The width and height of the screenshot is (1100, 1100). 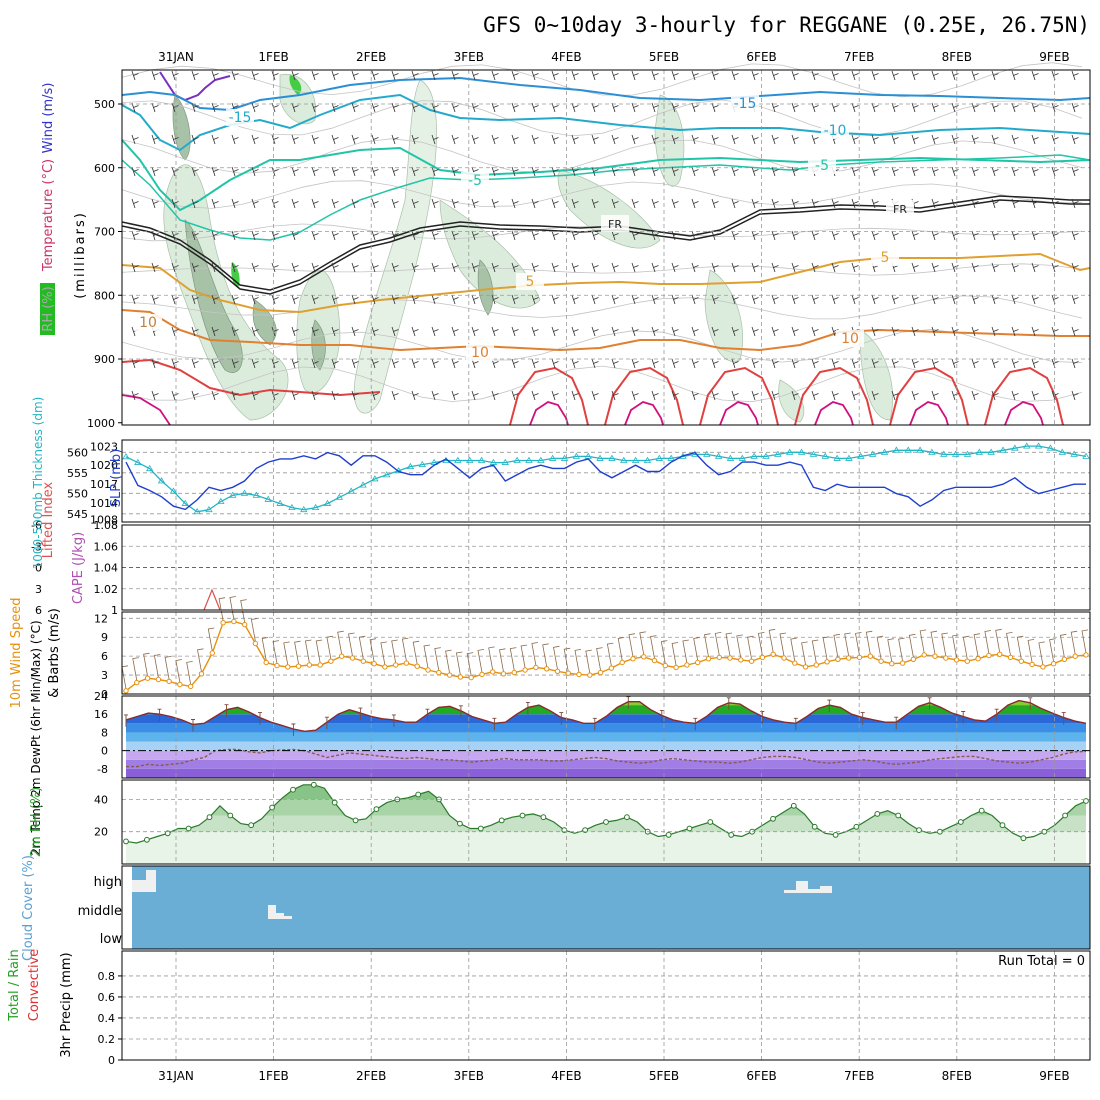 I want to click on bottom-date-label: 4FEB, so click(x=566, y=1076).